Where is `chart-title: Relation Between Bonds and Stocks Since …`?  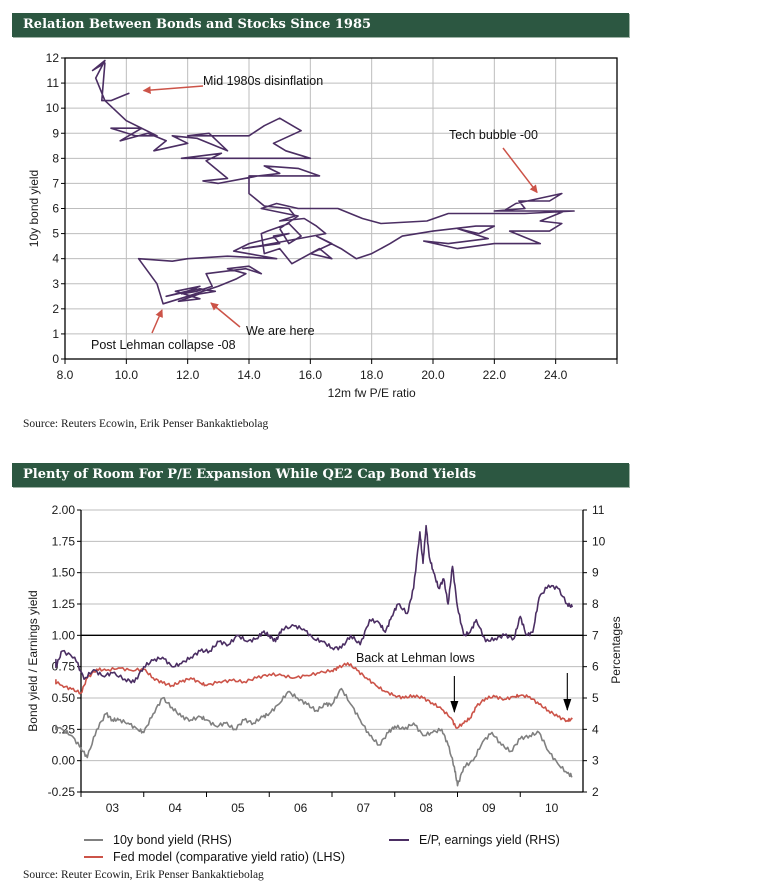 chart-title: Relation Between Bonds and Stocks Since … is located at coordinates (197, 24).